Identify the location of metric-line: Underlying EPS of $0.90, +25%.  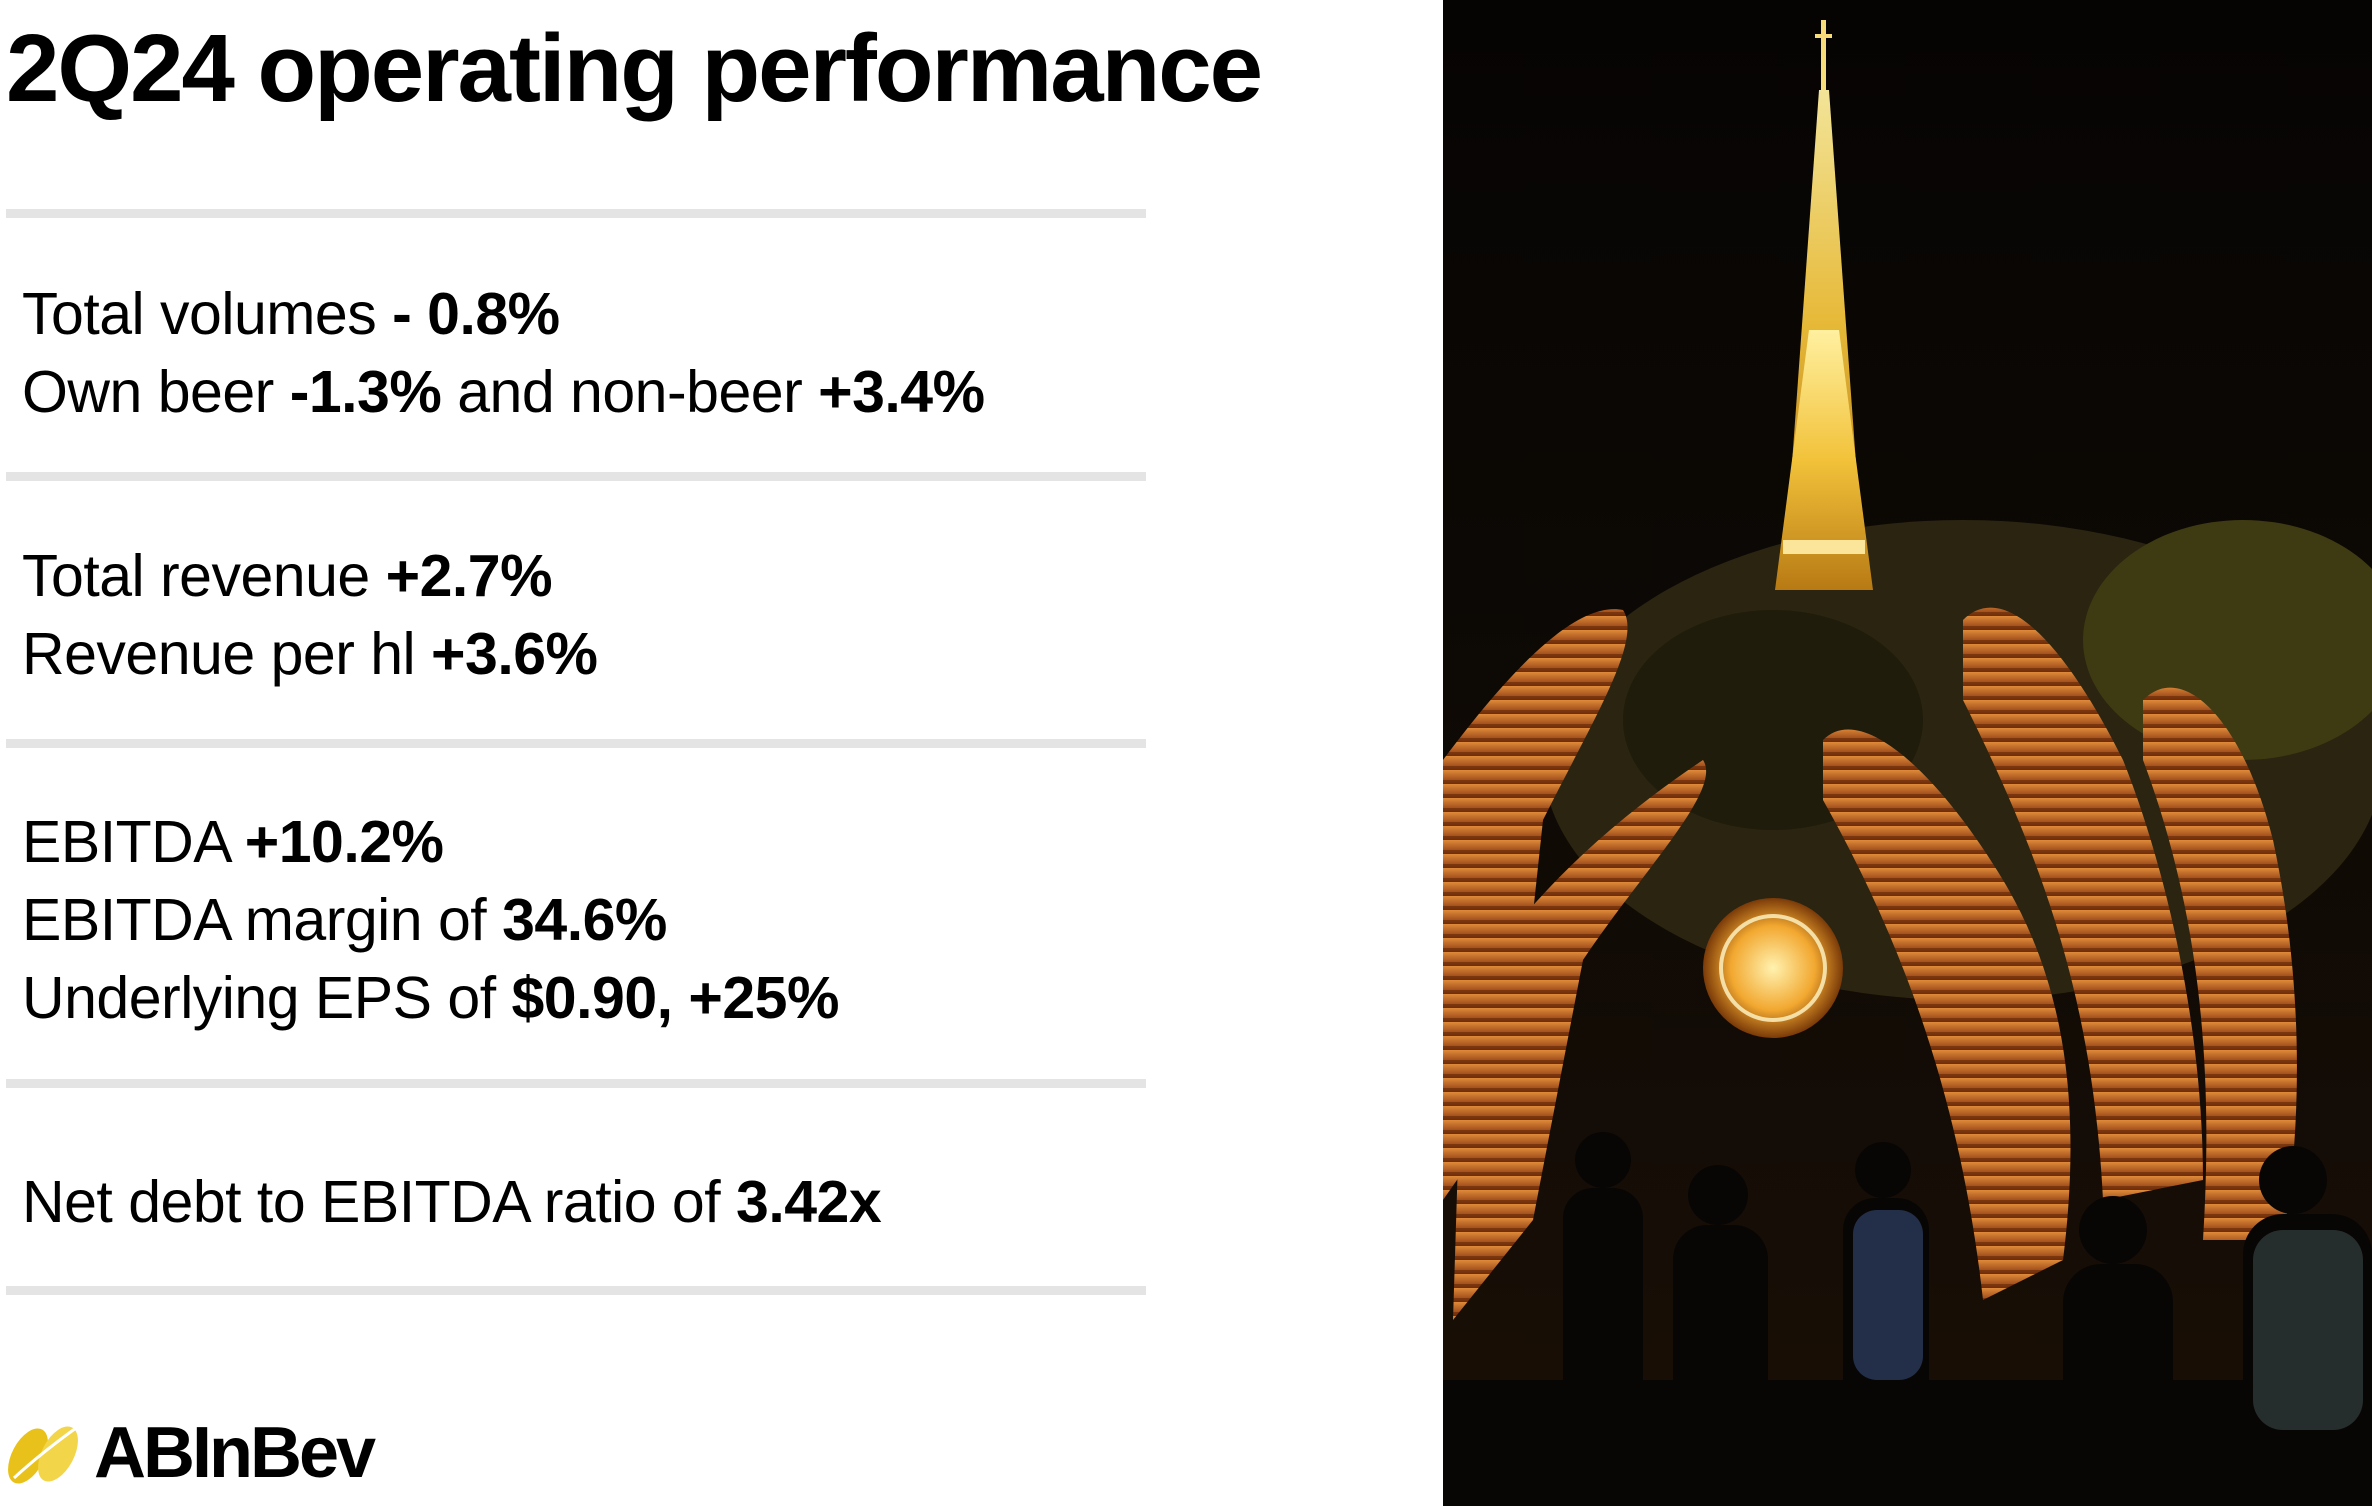
(430, 998).